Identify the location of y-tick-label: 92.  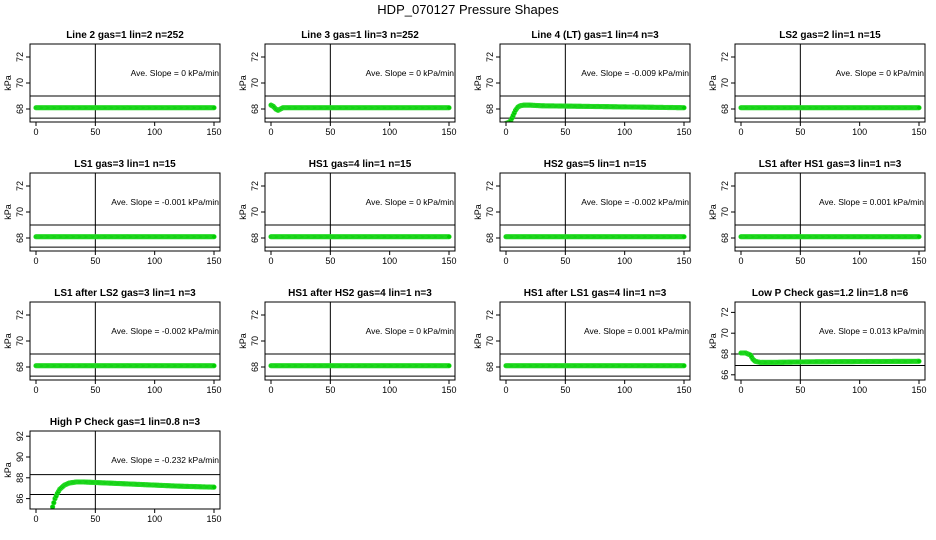
(20, 436).